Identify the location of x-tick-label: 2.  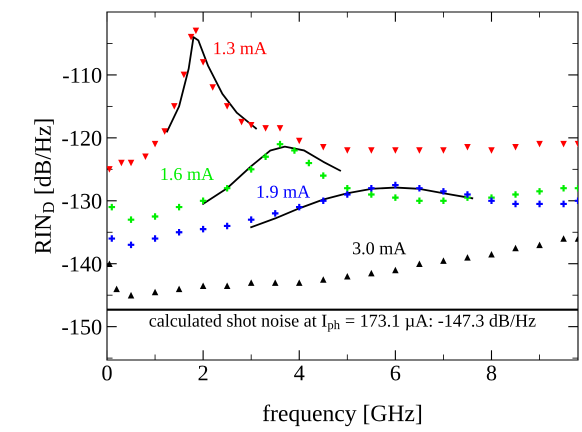
(203, 373).